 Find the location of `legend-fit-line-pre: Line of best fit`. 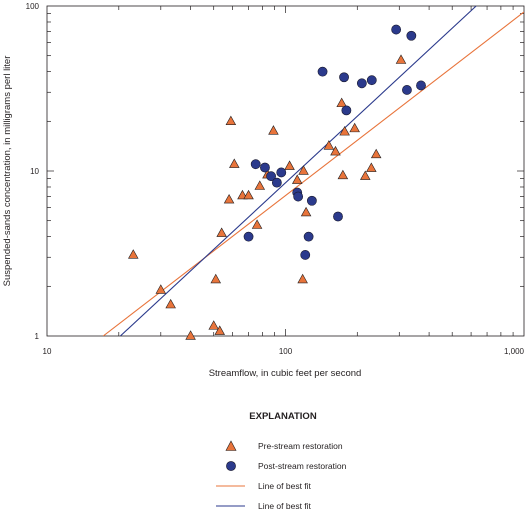

legend-fit-line-pre: Line of best fit is located at coordinates (264, 486).